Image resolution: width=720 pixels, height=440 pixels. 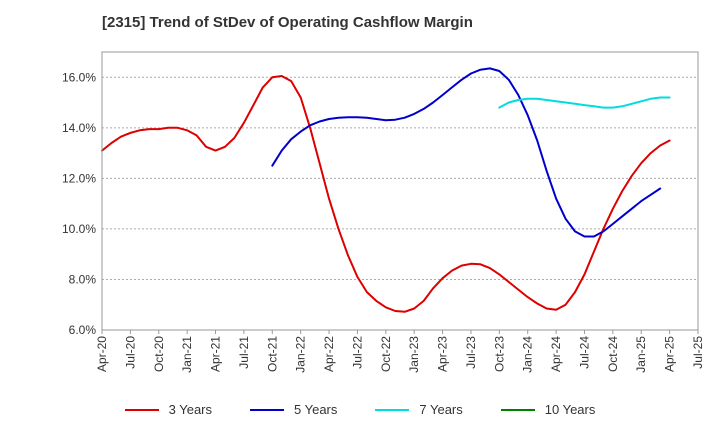 I want to click on x-tick-label: Jan-25, so click(x=641, y=354).